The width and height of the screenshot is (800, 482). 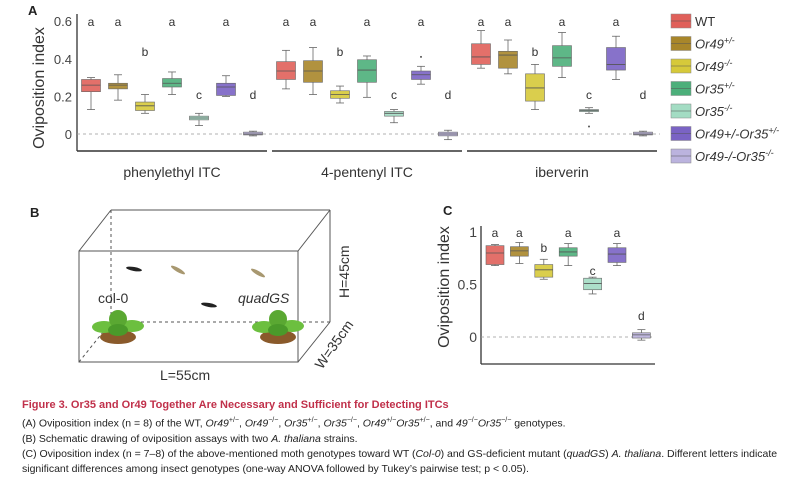 What do you see at coordinates (113, 298) in the screenshot?
I see `label-col-0: col-0` at bounding box center [113, 298].